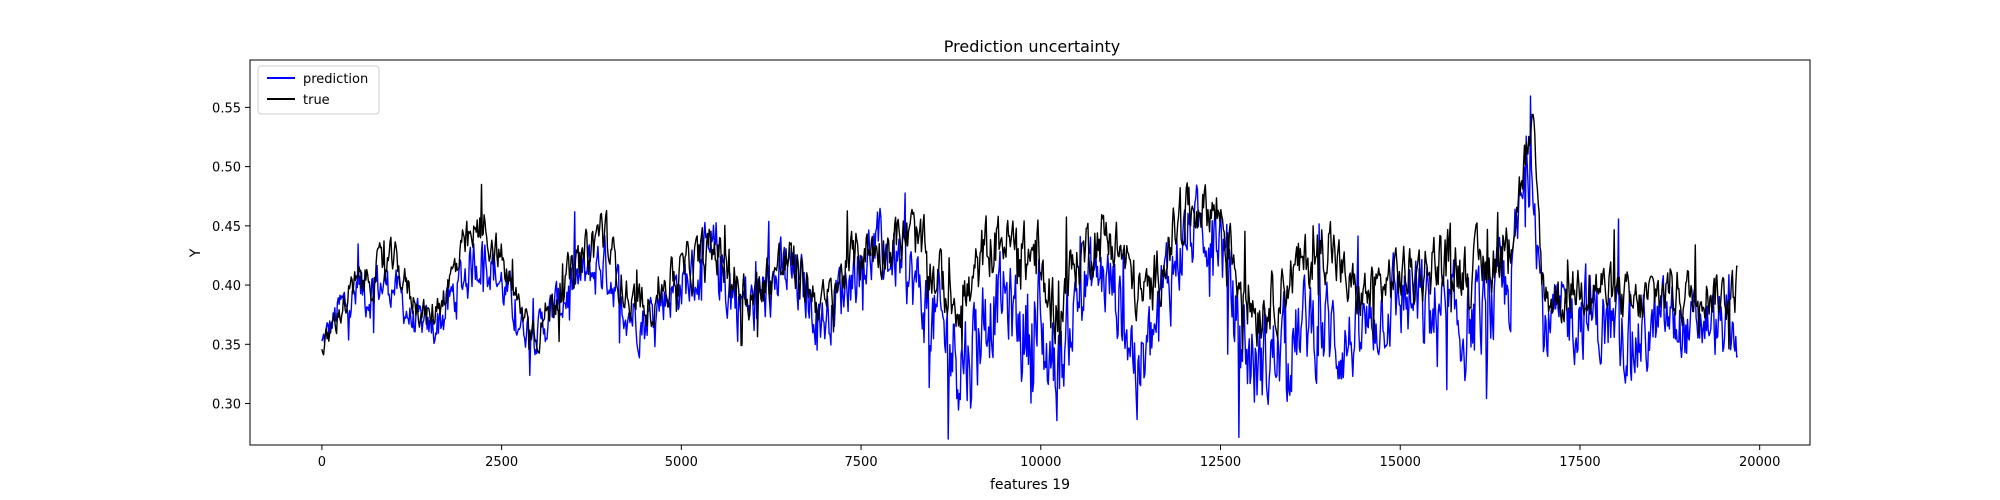 The width and height of the screenshot is (2000, 500). What do you see at coordinates (335, 79) in the screenshot?
I see `legend-label-prediction: prediction` at bounding box center [335, 79].